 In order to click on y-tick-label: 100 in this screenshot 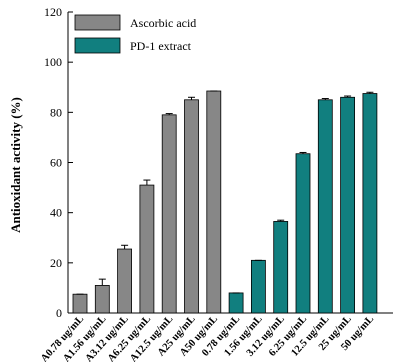, I will do `click(53, 62)`.